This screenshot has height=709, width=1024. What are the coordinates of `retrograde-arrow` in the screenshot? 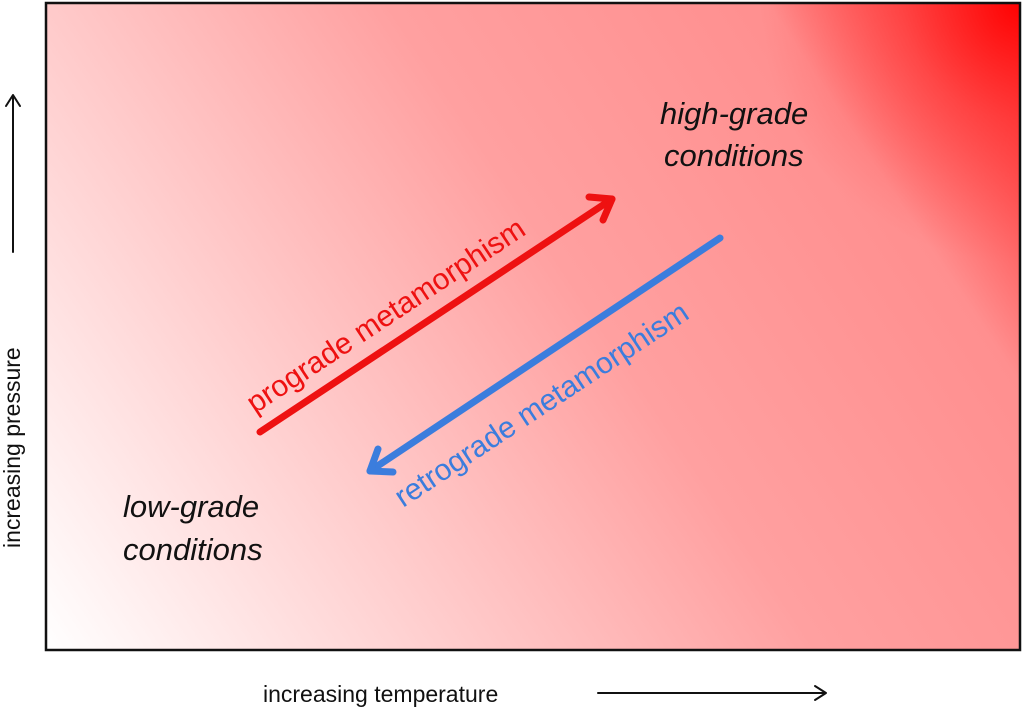 It's located at (545, 355).